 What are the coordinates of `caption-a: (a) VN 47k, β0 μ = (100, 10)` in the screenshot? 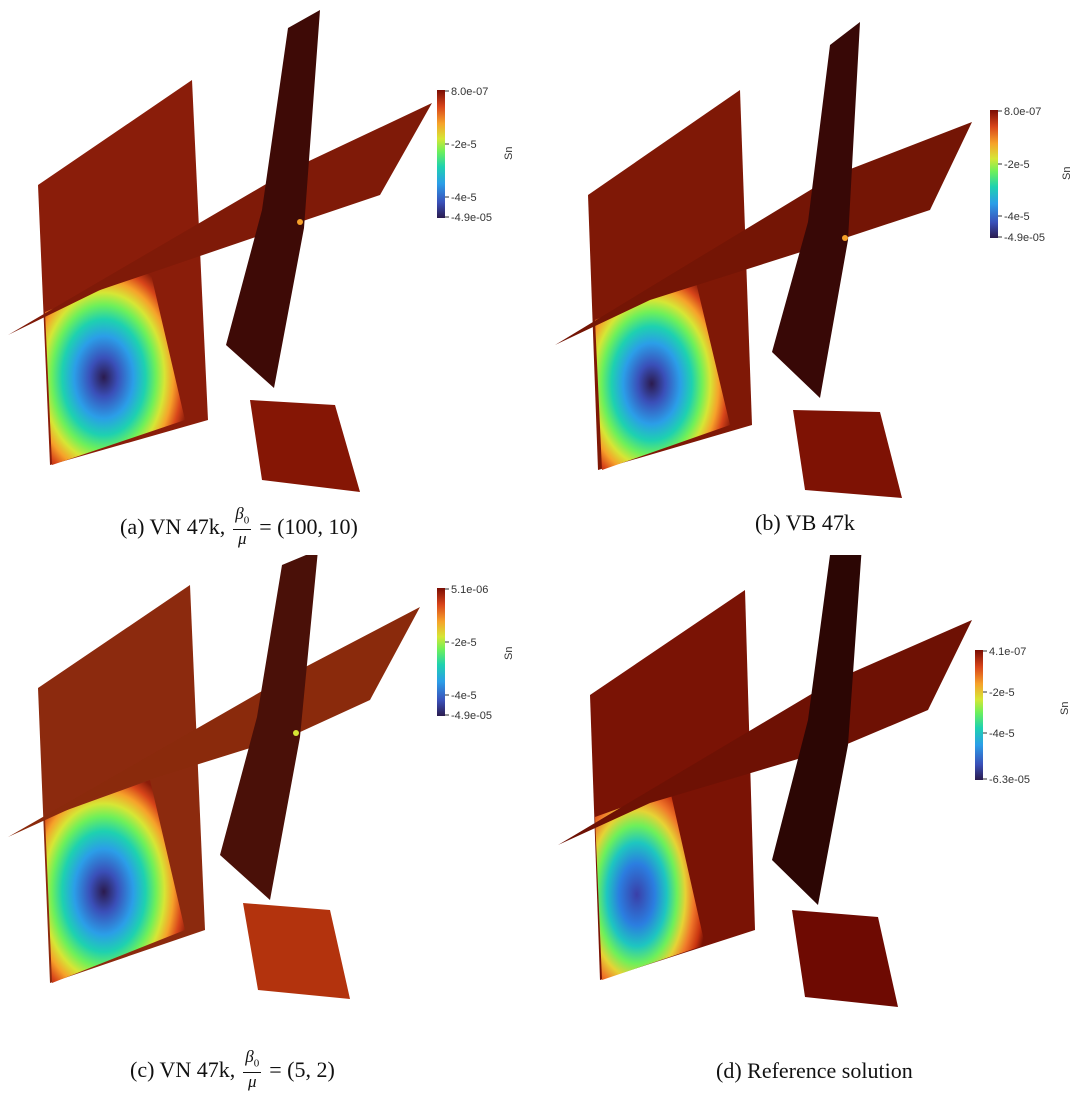 It's located at (239, 526).